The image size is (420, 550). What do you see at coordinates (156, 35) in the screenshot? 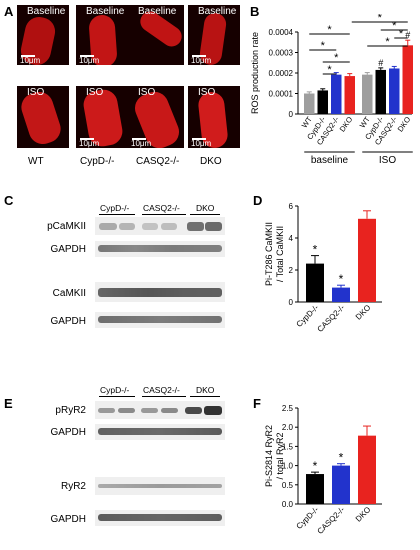
I see `micrograph-casq2-baseline: Baseline` at bounding box center [156, 35].